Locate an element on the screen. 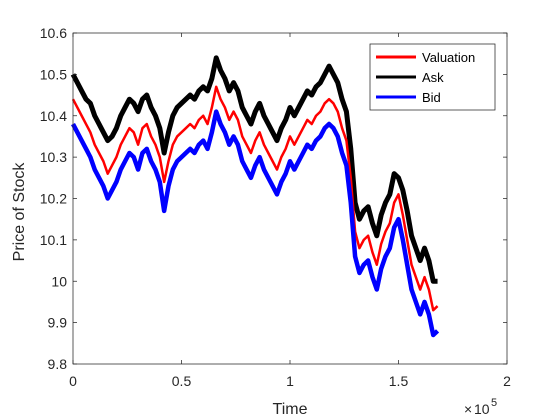 The width and height of the screenshot is (560, 420). legend-label-bid: Bid is located at coordinates (431, 97).